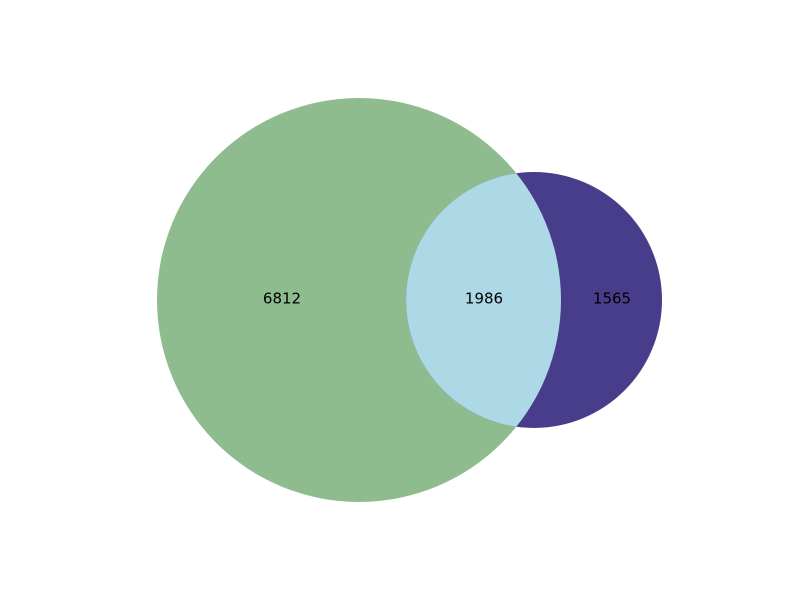  I want to click on only-b-count: 1565, so click(612, 299).